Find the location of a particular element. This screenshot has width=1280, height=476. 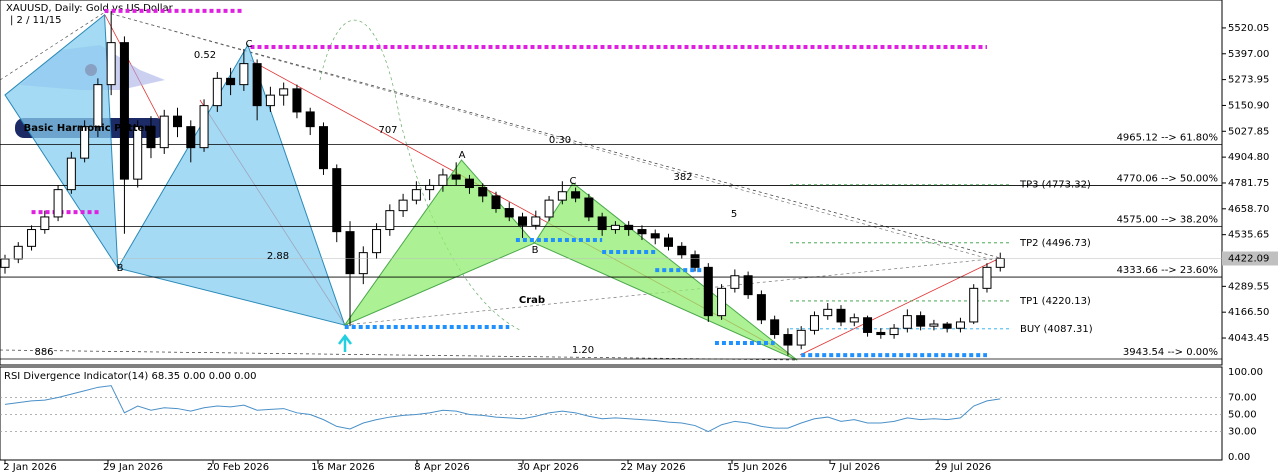

target-label: TP3 (4773.32) is located at coordinates (1055, 185).